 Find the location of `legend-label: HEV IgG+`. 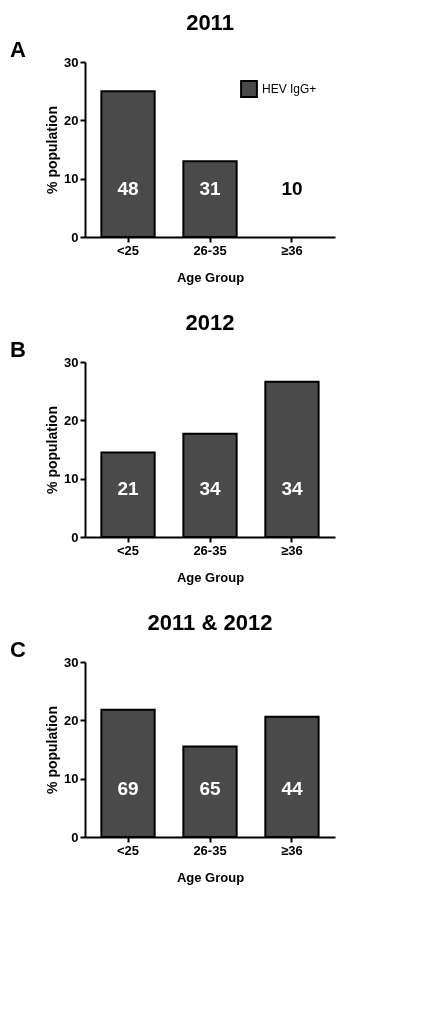

legend-label: HEV IgG+ is located at coordinates (289, 89).